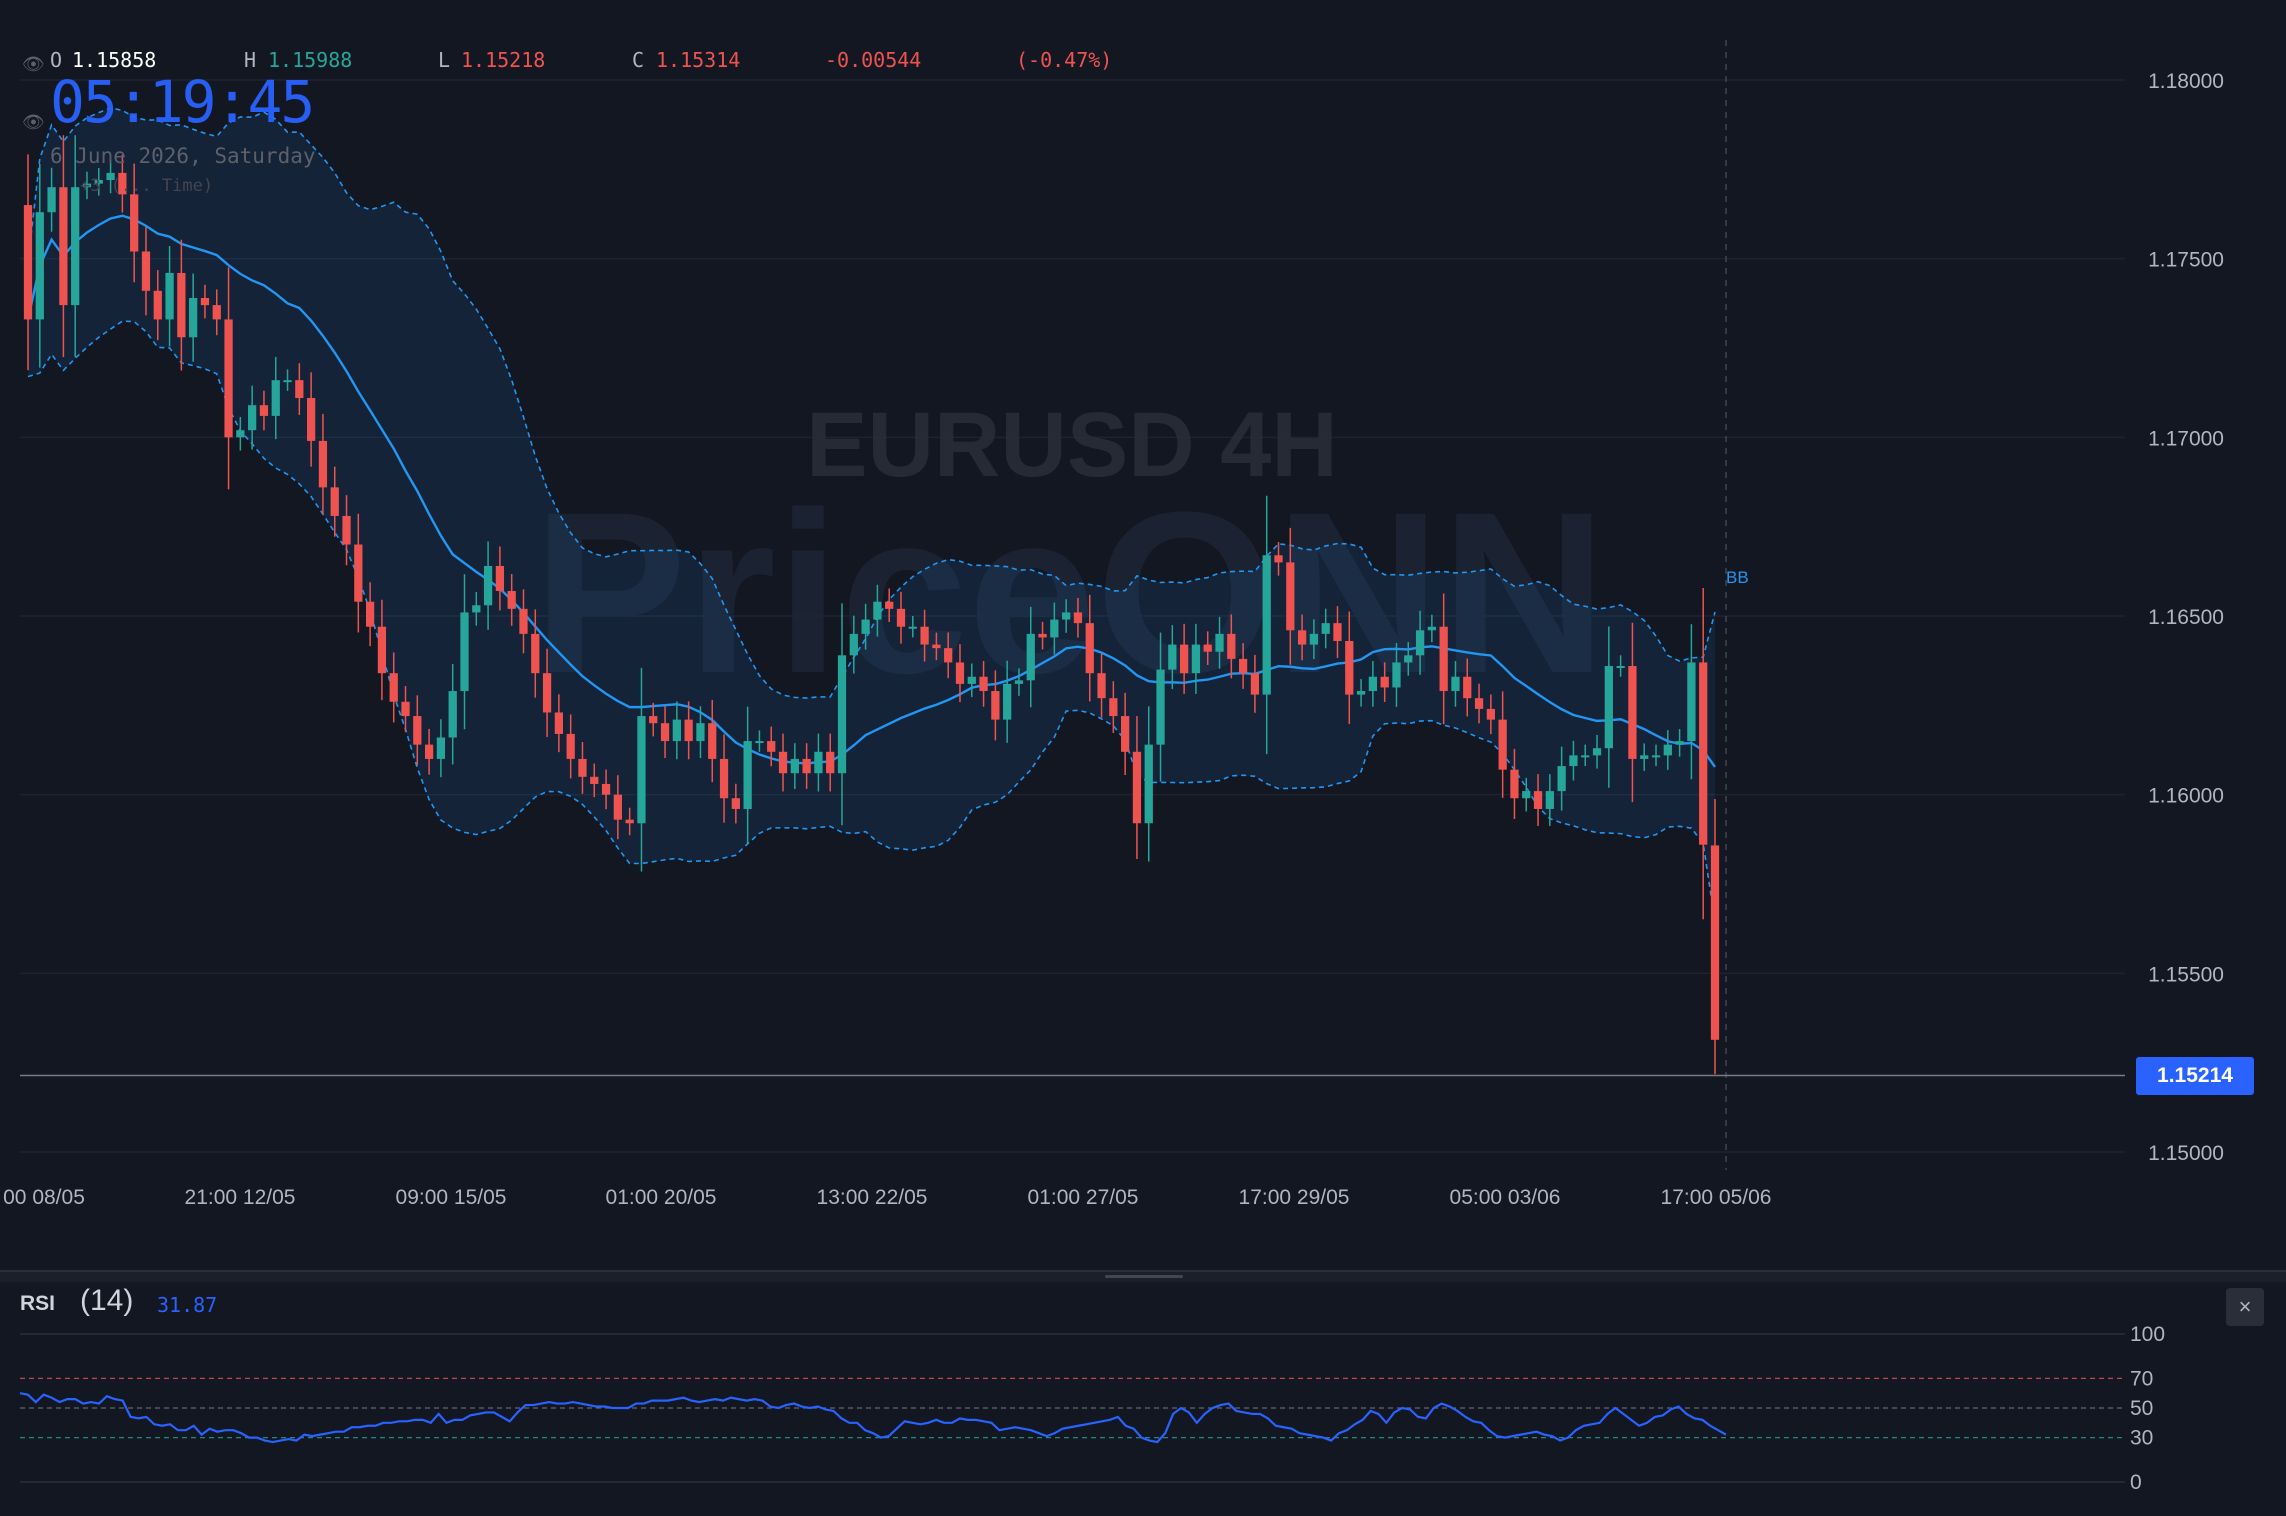  Describe the element at coordinates (187, 1305) in the screenshot. I see `rsi-value: 31.87` at that location.